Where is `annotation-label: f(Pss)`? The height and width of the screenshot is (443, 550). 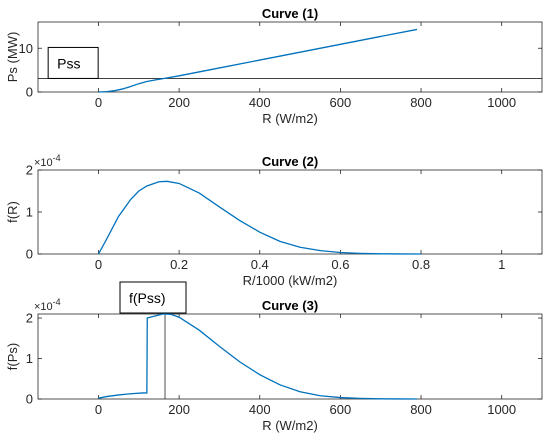 annotation-label: f(Pss) is located at coordinates (147, 298).